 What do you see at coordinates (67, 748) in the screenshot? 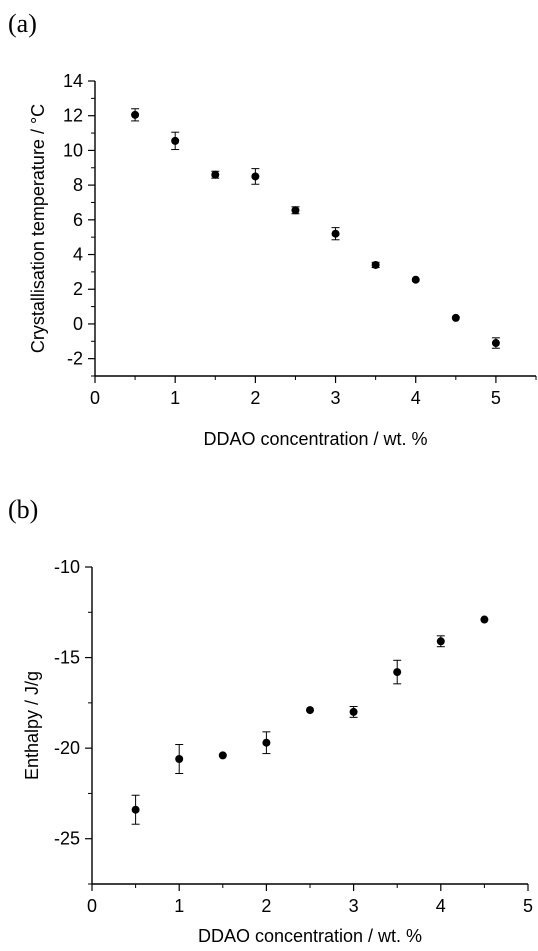
I see `y-tick-label: -20` at bounding box center [67, 748].